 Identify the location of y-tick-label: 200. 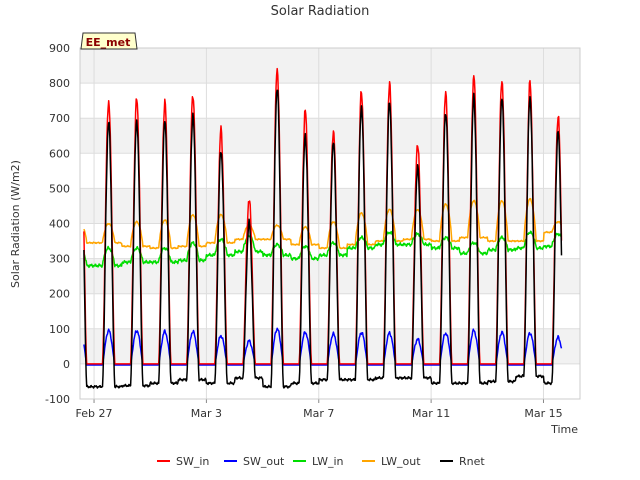
(59, 294).